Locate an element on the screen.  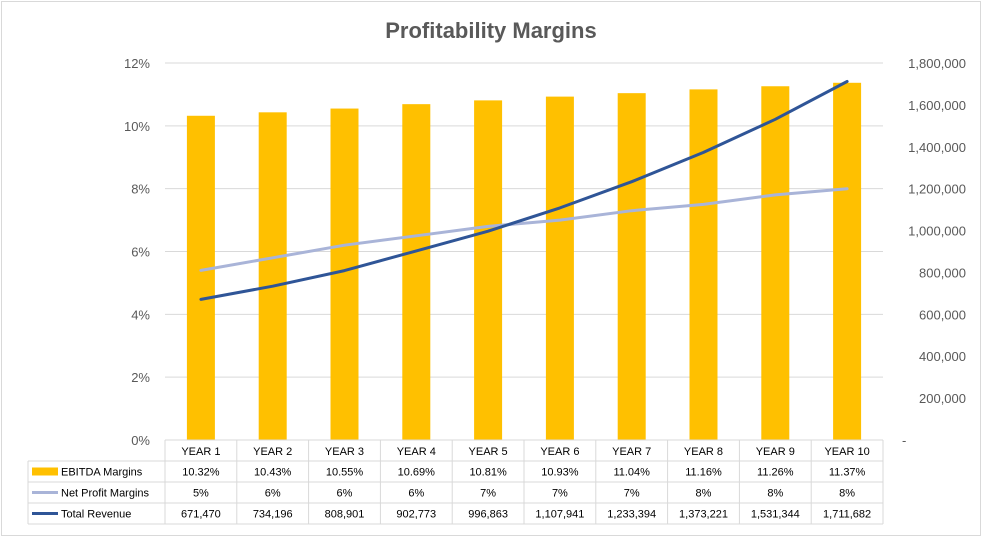
y-right-tick-label: 800,000 is located at coordinates (942, 272).